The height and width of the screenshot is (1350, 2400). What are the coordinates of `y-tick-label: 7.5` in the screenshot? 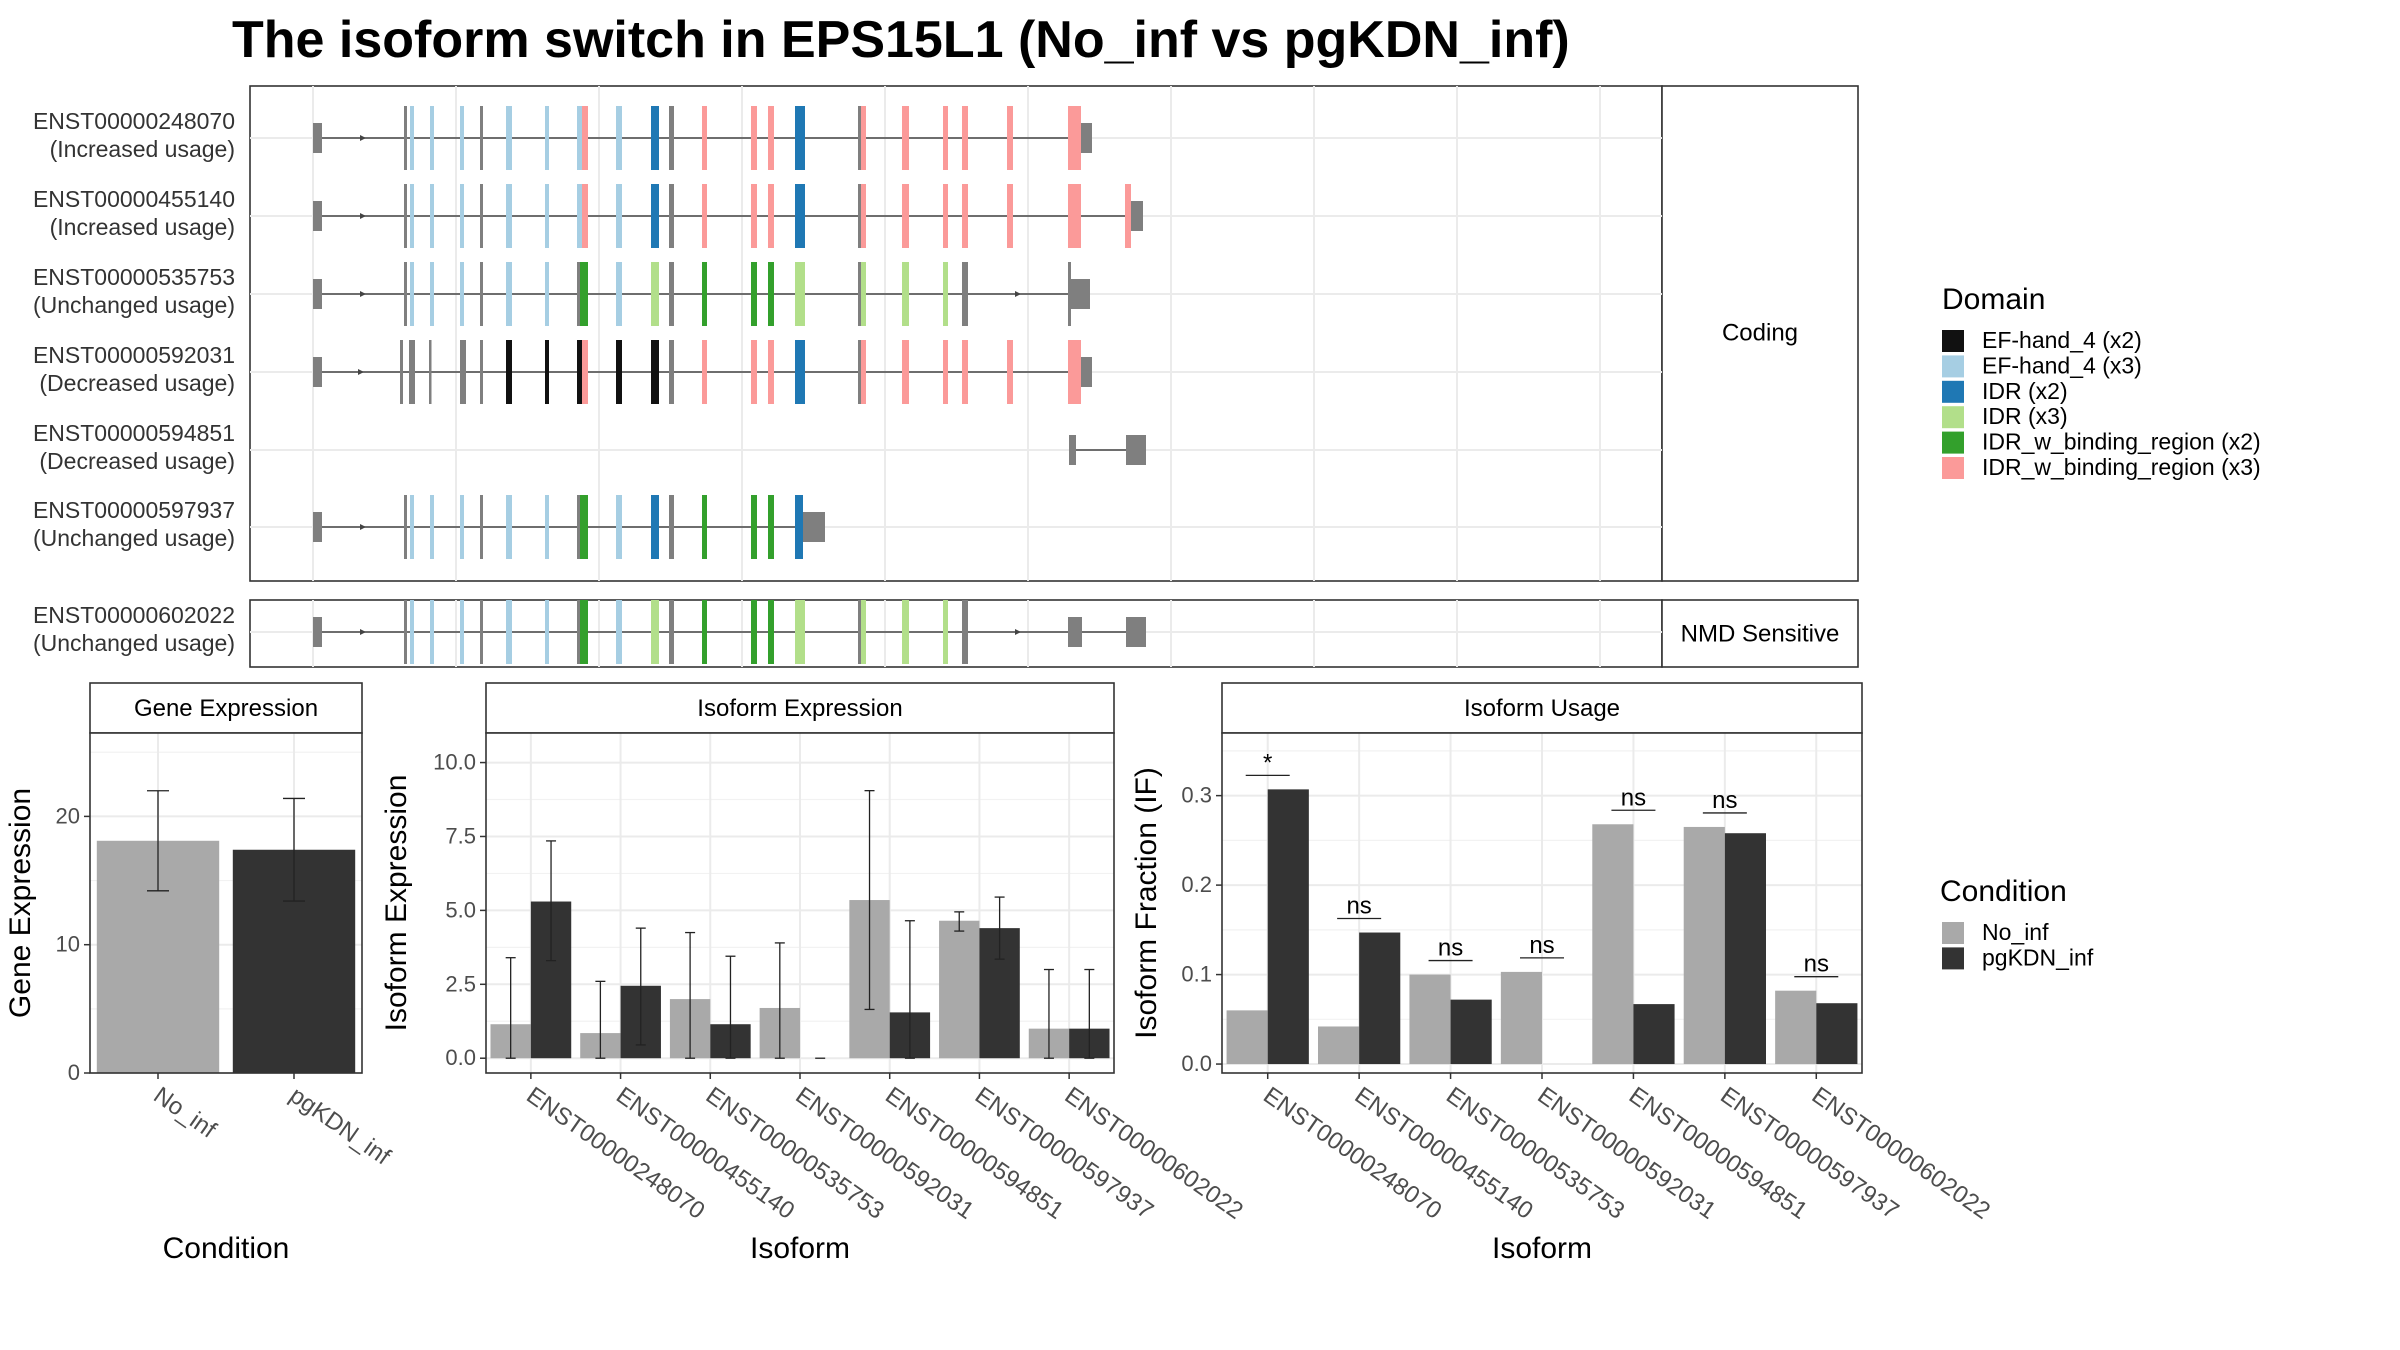 It's located at (460, 835).